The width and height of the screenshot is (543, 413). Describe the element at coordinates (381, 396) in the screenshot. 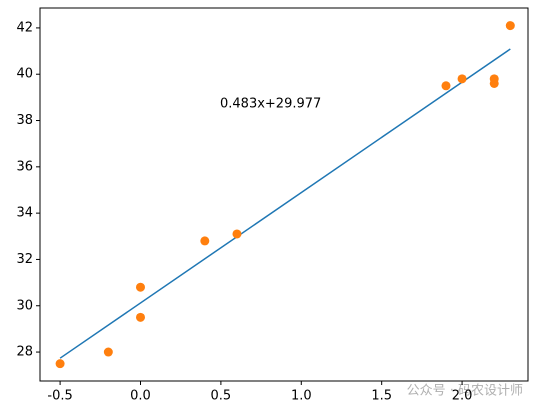

I see `x-tick-label: 1.5` at that location.